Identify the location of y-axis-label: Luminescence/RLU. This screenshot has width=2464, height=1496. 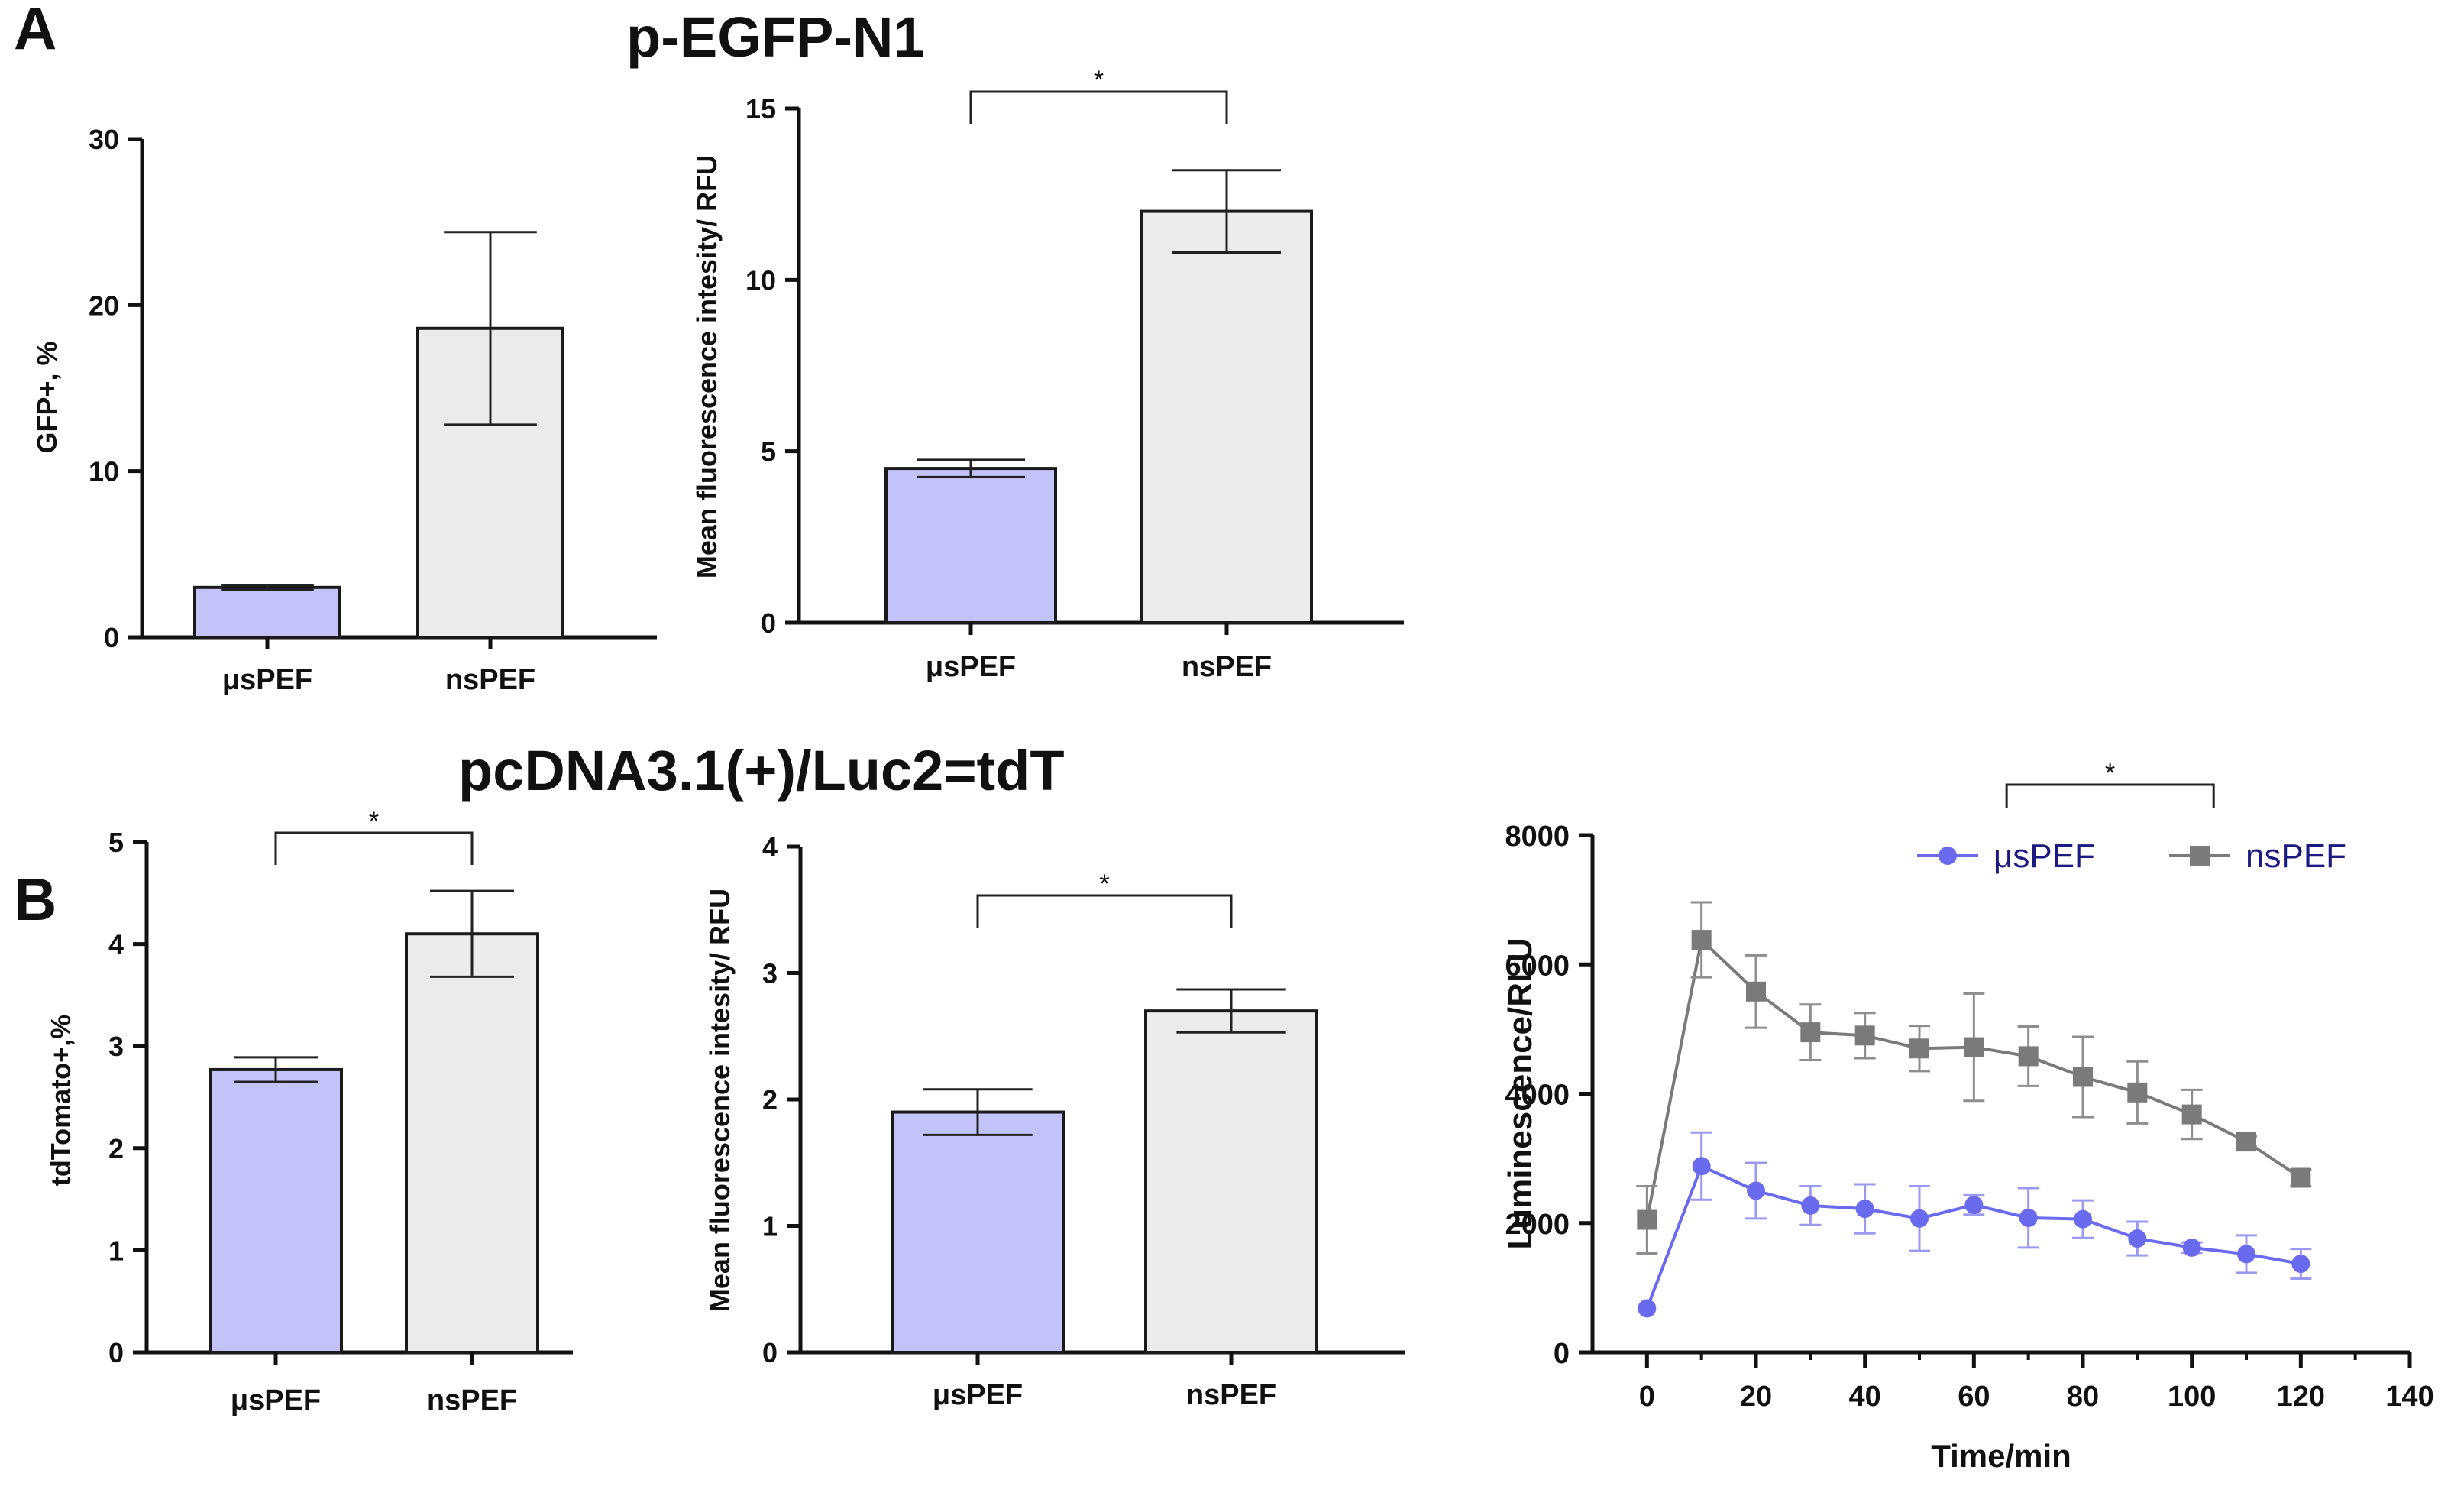
(1520, 1093).